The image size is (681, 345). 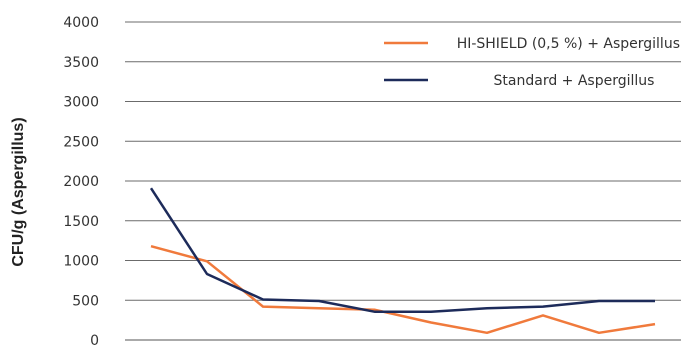 What do you see at coordinates (81, 23) in the screenshot?
I see `y-tick-label: 4000` at bounding box center [81, 23].